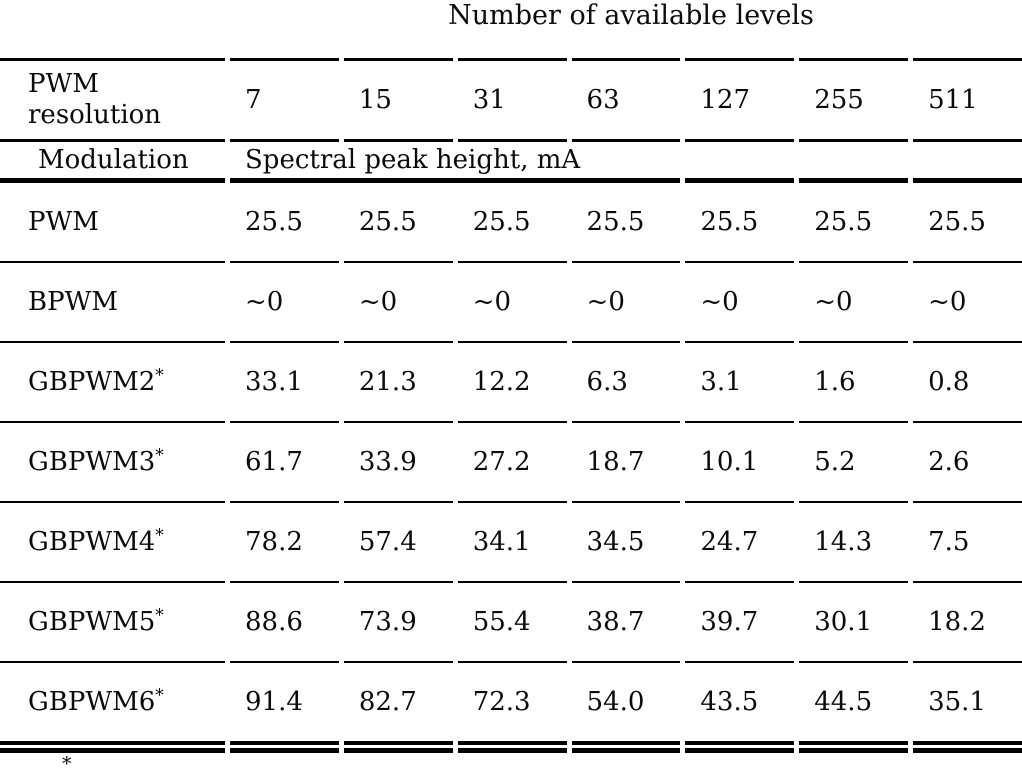 The height and width of the screenshot is (775, 1022). I want to click on row-label: GBPWM4*, so click(112, 543).